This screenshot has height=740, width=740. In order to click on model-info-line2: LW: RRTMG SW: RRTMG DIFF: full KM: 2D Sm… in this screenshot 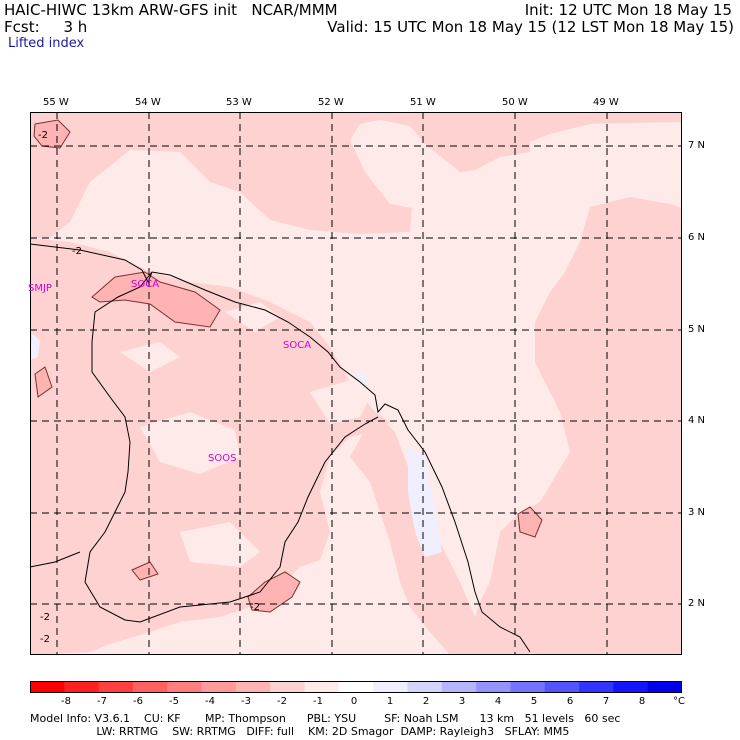, I will do `click(300, 731)`.